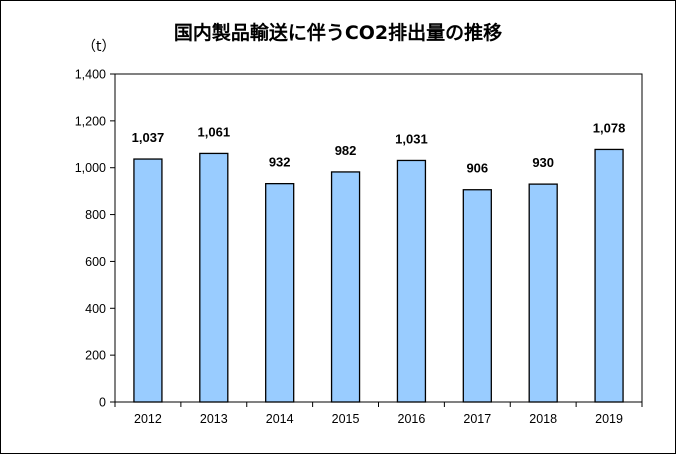  What do you see at coordinates (280, 419) in the screenshot?
I see `x-tick-label: 2014` at bounding box center [280, 419].